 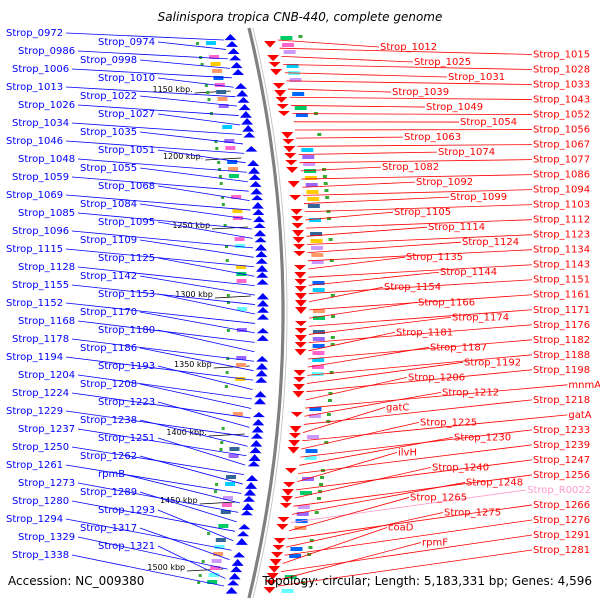 What do you see at coordinates (108, 492) in the screenshot?
I see `left-gene-label: Strop_1289` at bounding box center [108, 492].